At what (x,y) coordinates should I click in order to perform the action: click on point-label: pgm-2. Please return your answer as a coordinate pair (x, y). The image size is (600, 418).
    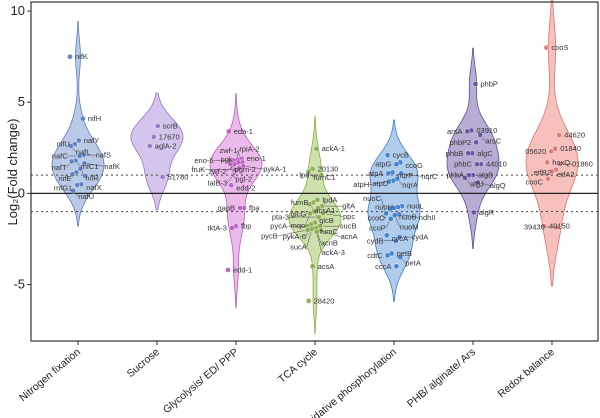
    Looking at the image, I should click on (245, 169).